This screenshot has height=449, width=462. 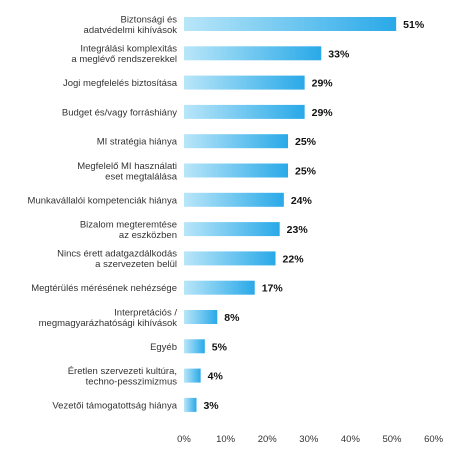 I want to click on category-label-line: Munkavállalói kompetenciák hiánya, so click(x=103, y=200).